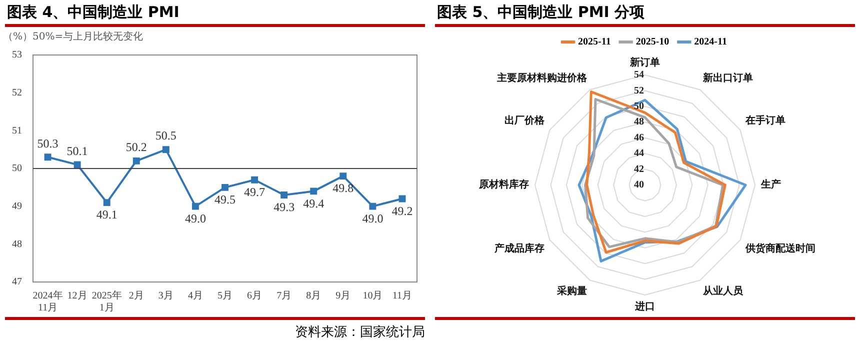  Describe the element at coordinates (727, 78) in the screenshot. I see `spoke-label: 新出口订单` at that location.